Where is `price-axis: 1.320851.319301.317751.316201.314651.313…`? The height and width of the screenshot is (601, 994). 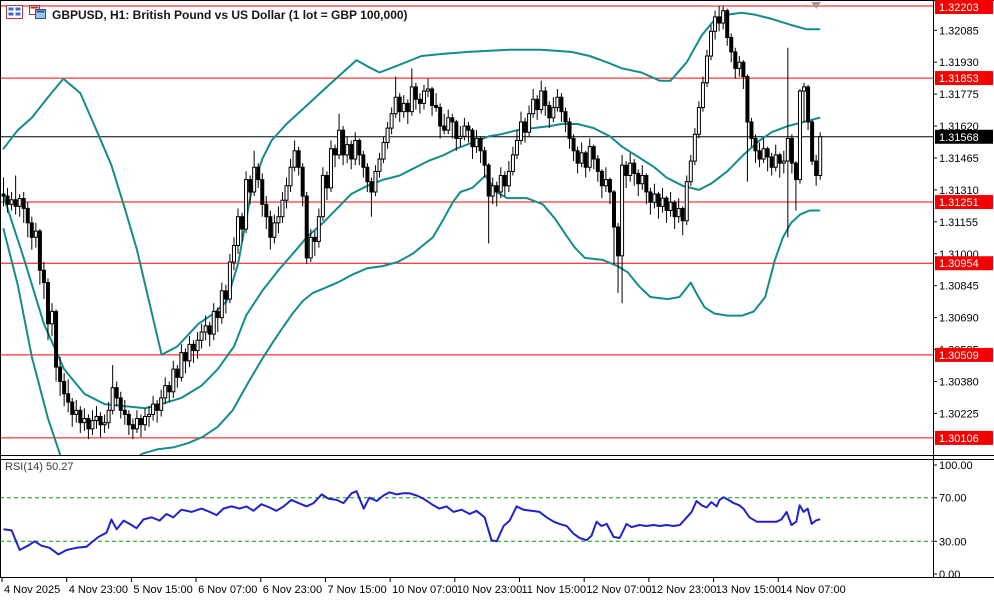 price-axis: 1.320851.319301.317751.316201.314651.313… is located at coordinates (956, 303).